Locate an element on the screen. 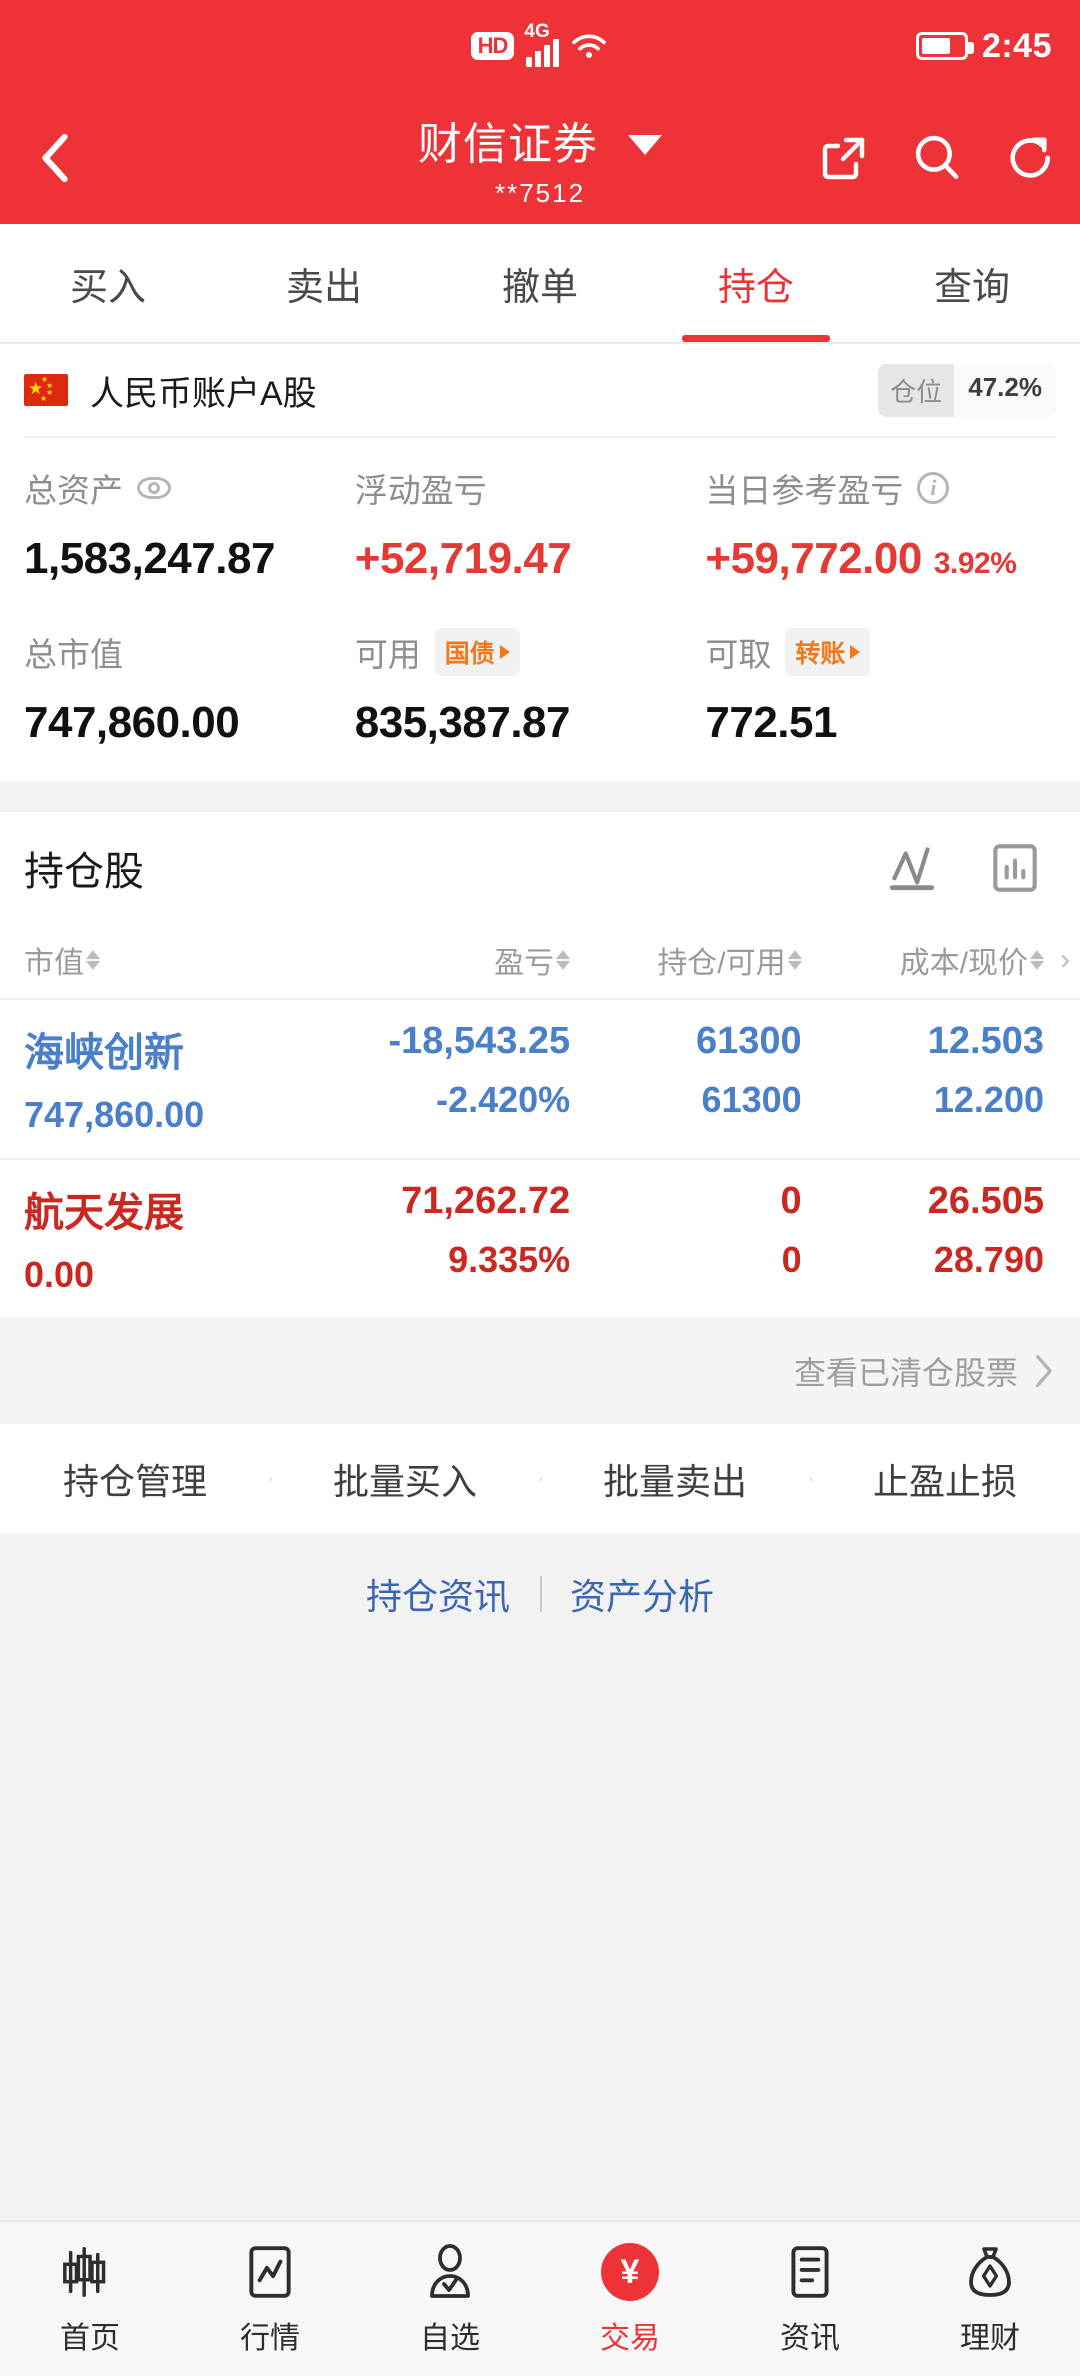  link-asset-analysis: 资产分析 is located at coordinates (642, 1594).